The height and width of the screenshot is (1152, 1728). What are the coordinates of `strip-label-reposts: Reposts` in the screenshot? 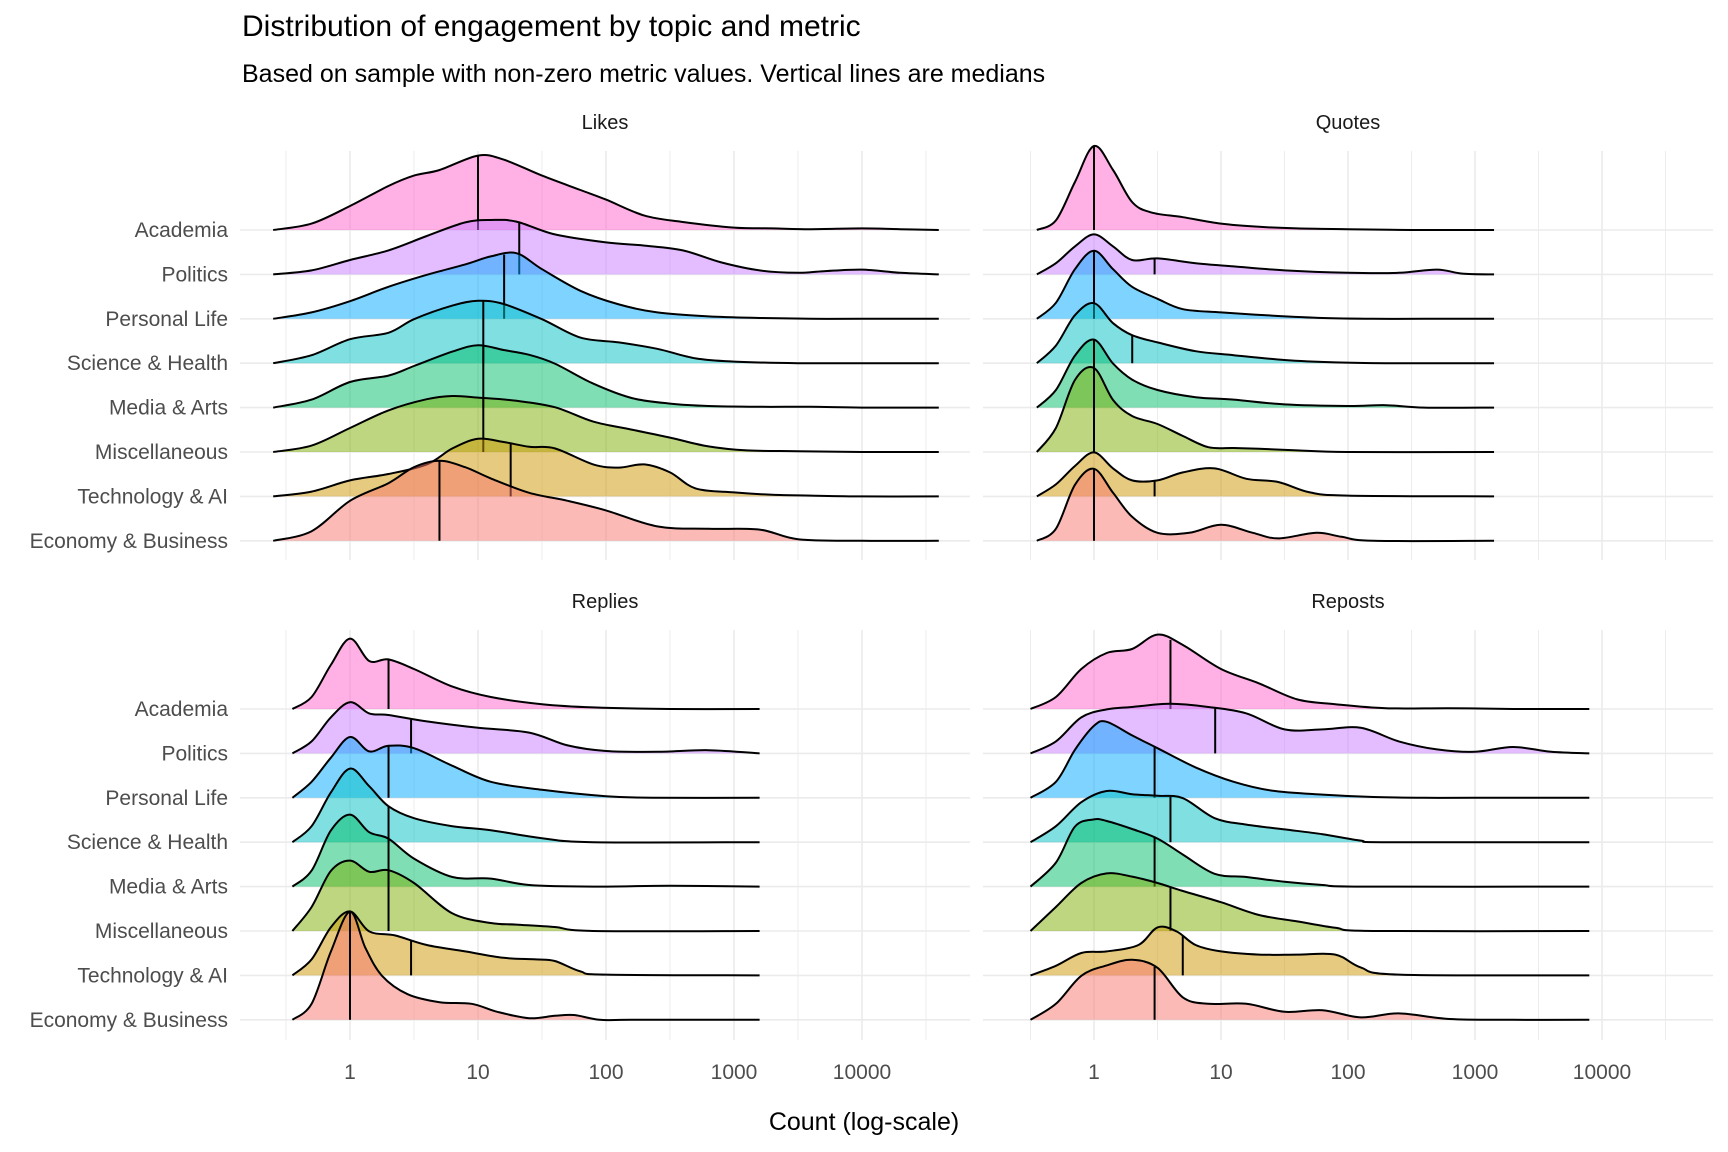 It's located at (1347, 602).